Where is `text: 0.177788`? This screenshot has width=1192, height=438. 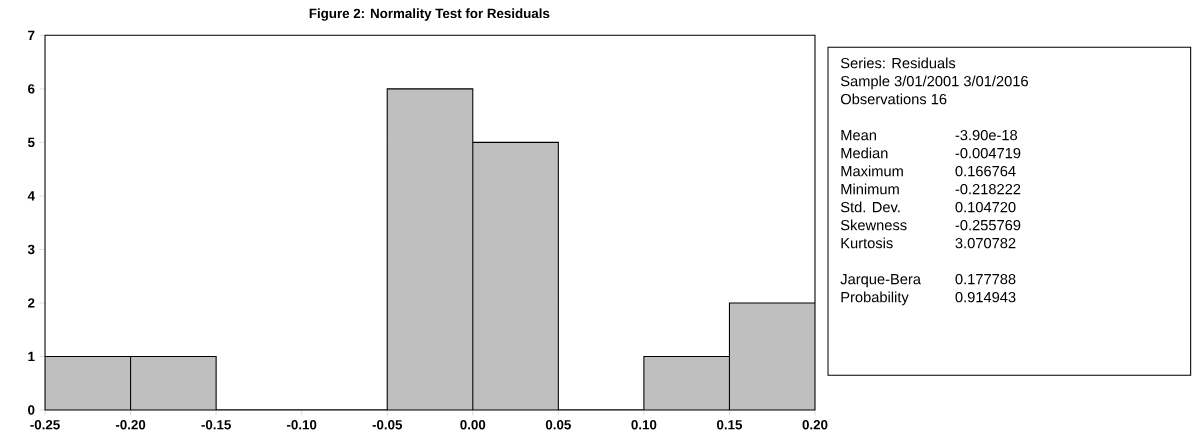
text: 0.177788 is located at coordinates (985, 279).